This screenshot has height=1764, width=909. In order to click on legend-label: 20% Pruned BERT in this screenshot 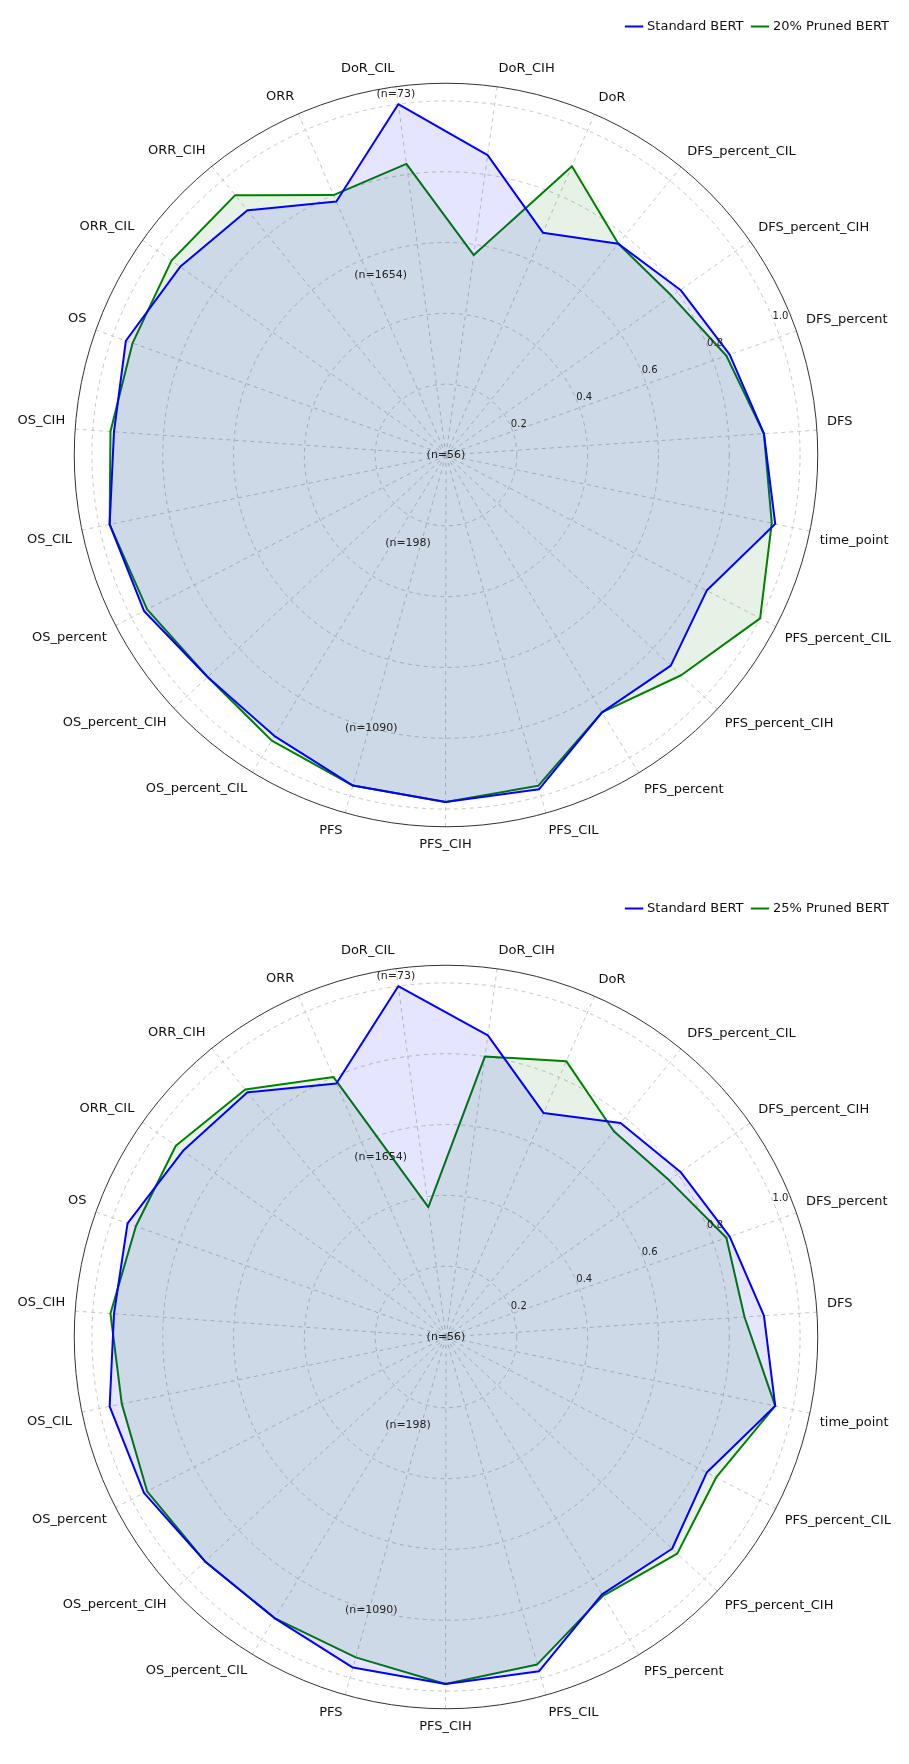, I will do `click(831, 25)`.